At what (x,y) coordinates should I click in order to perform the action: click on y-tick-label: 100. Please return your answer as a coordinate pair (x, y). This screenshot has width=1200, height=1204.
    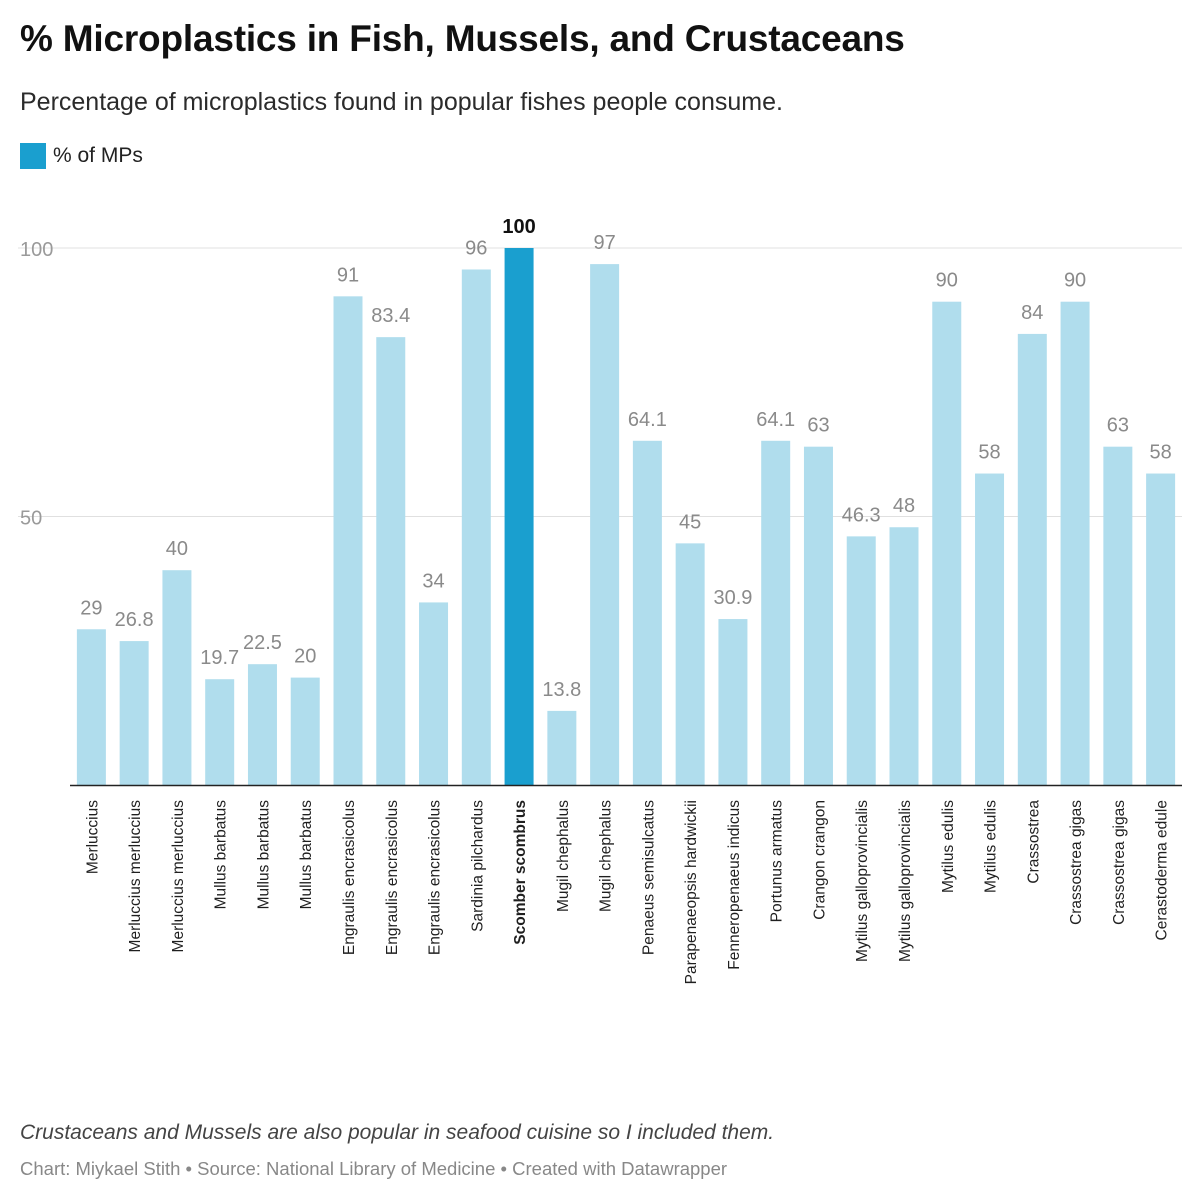
    Looking at the image, I should click on (36, 250).